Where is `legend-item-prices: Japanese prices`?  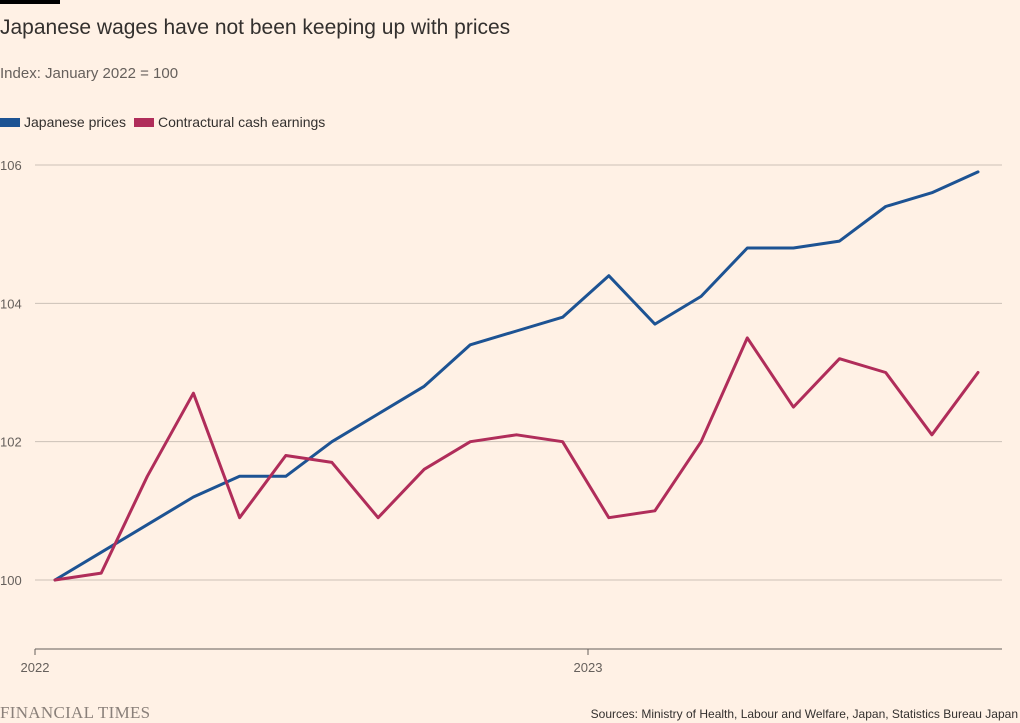 legend-item-prices: Japanese prices is located at coordinates (63, 122).